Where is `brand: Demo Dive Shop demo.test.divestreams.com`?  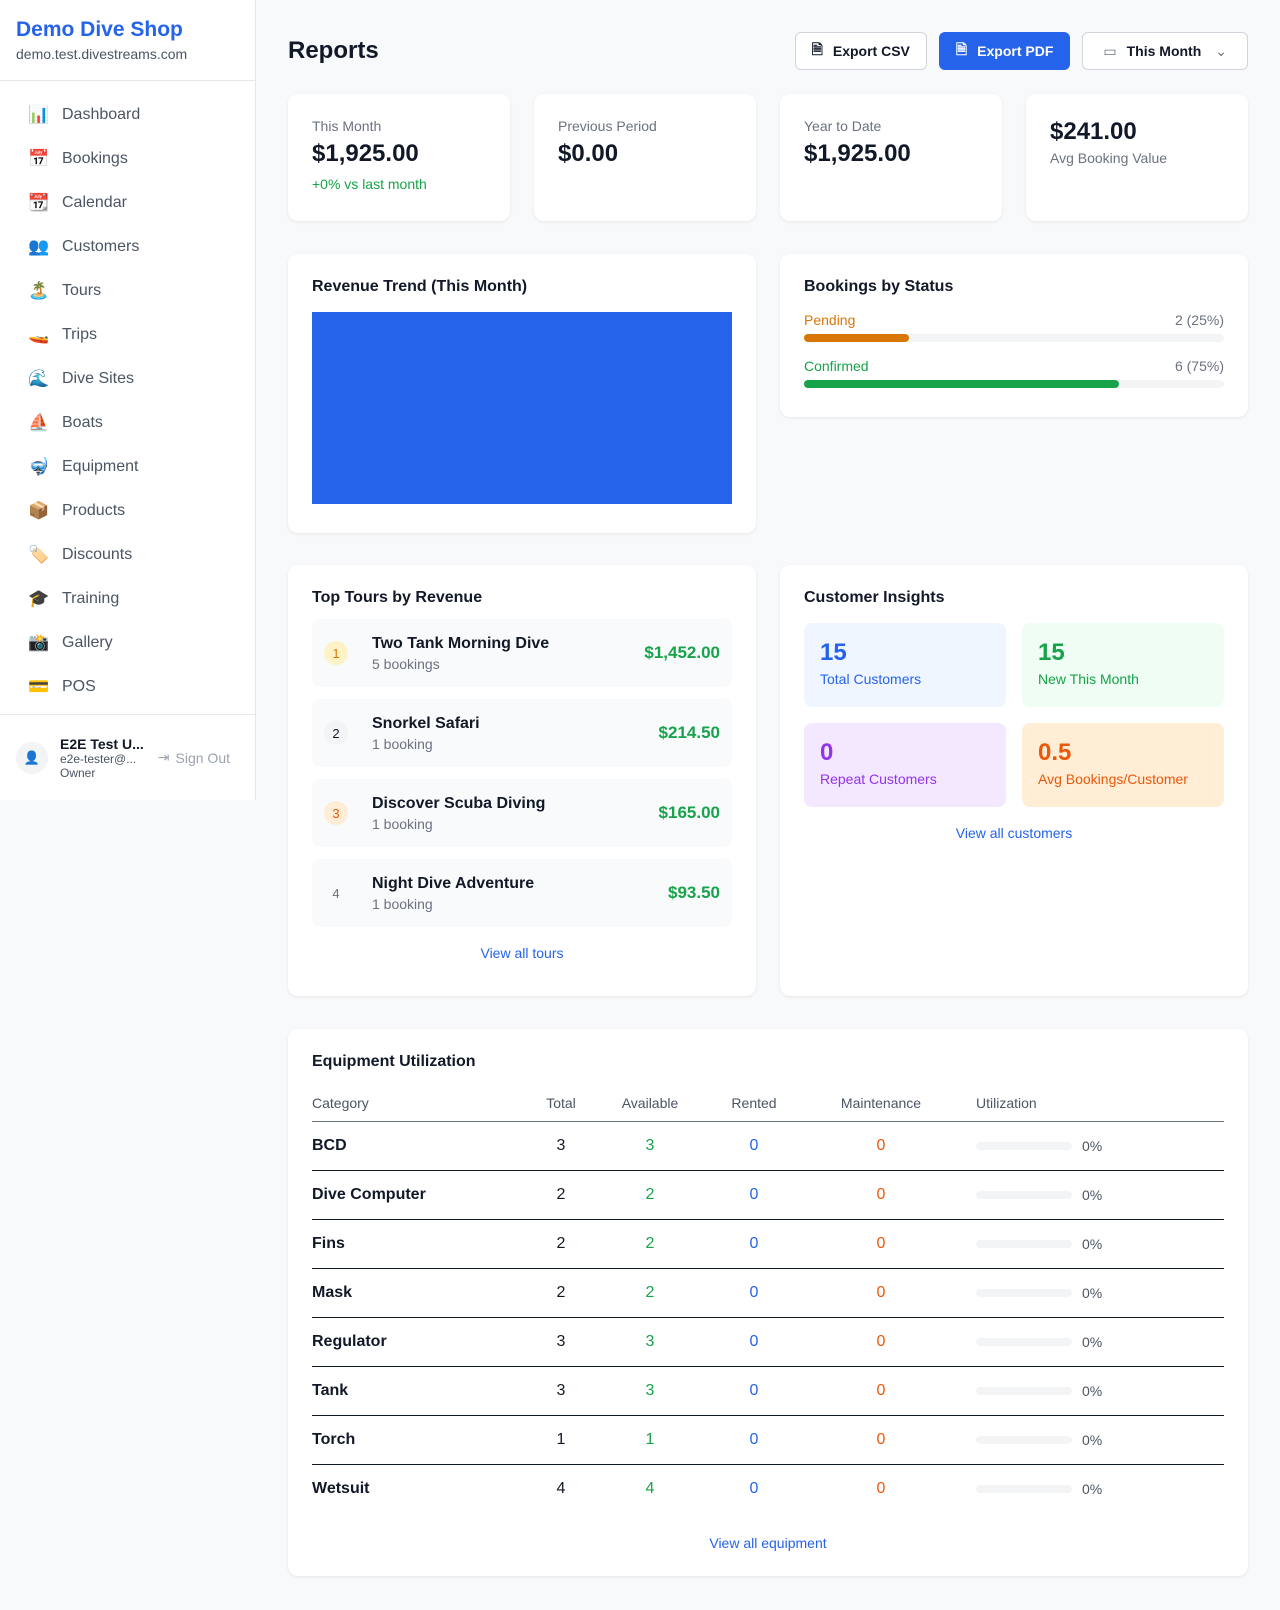
brand: Demo Dive Shop demo.test.divestreams.com is located at coordinates (127, 40).